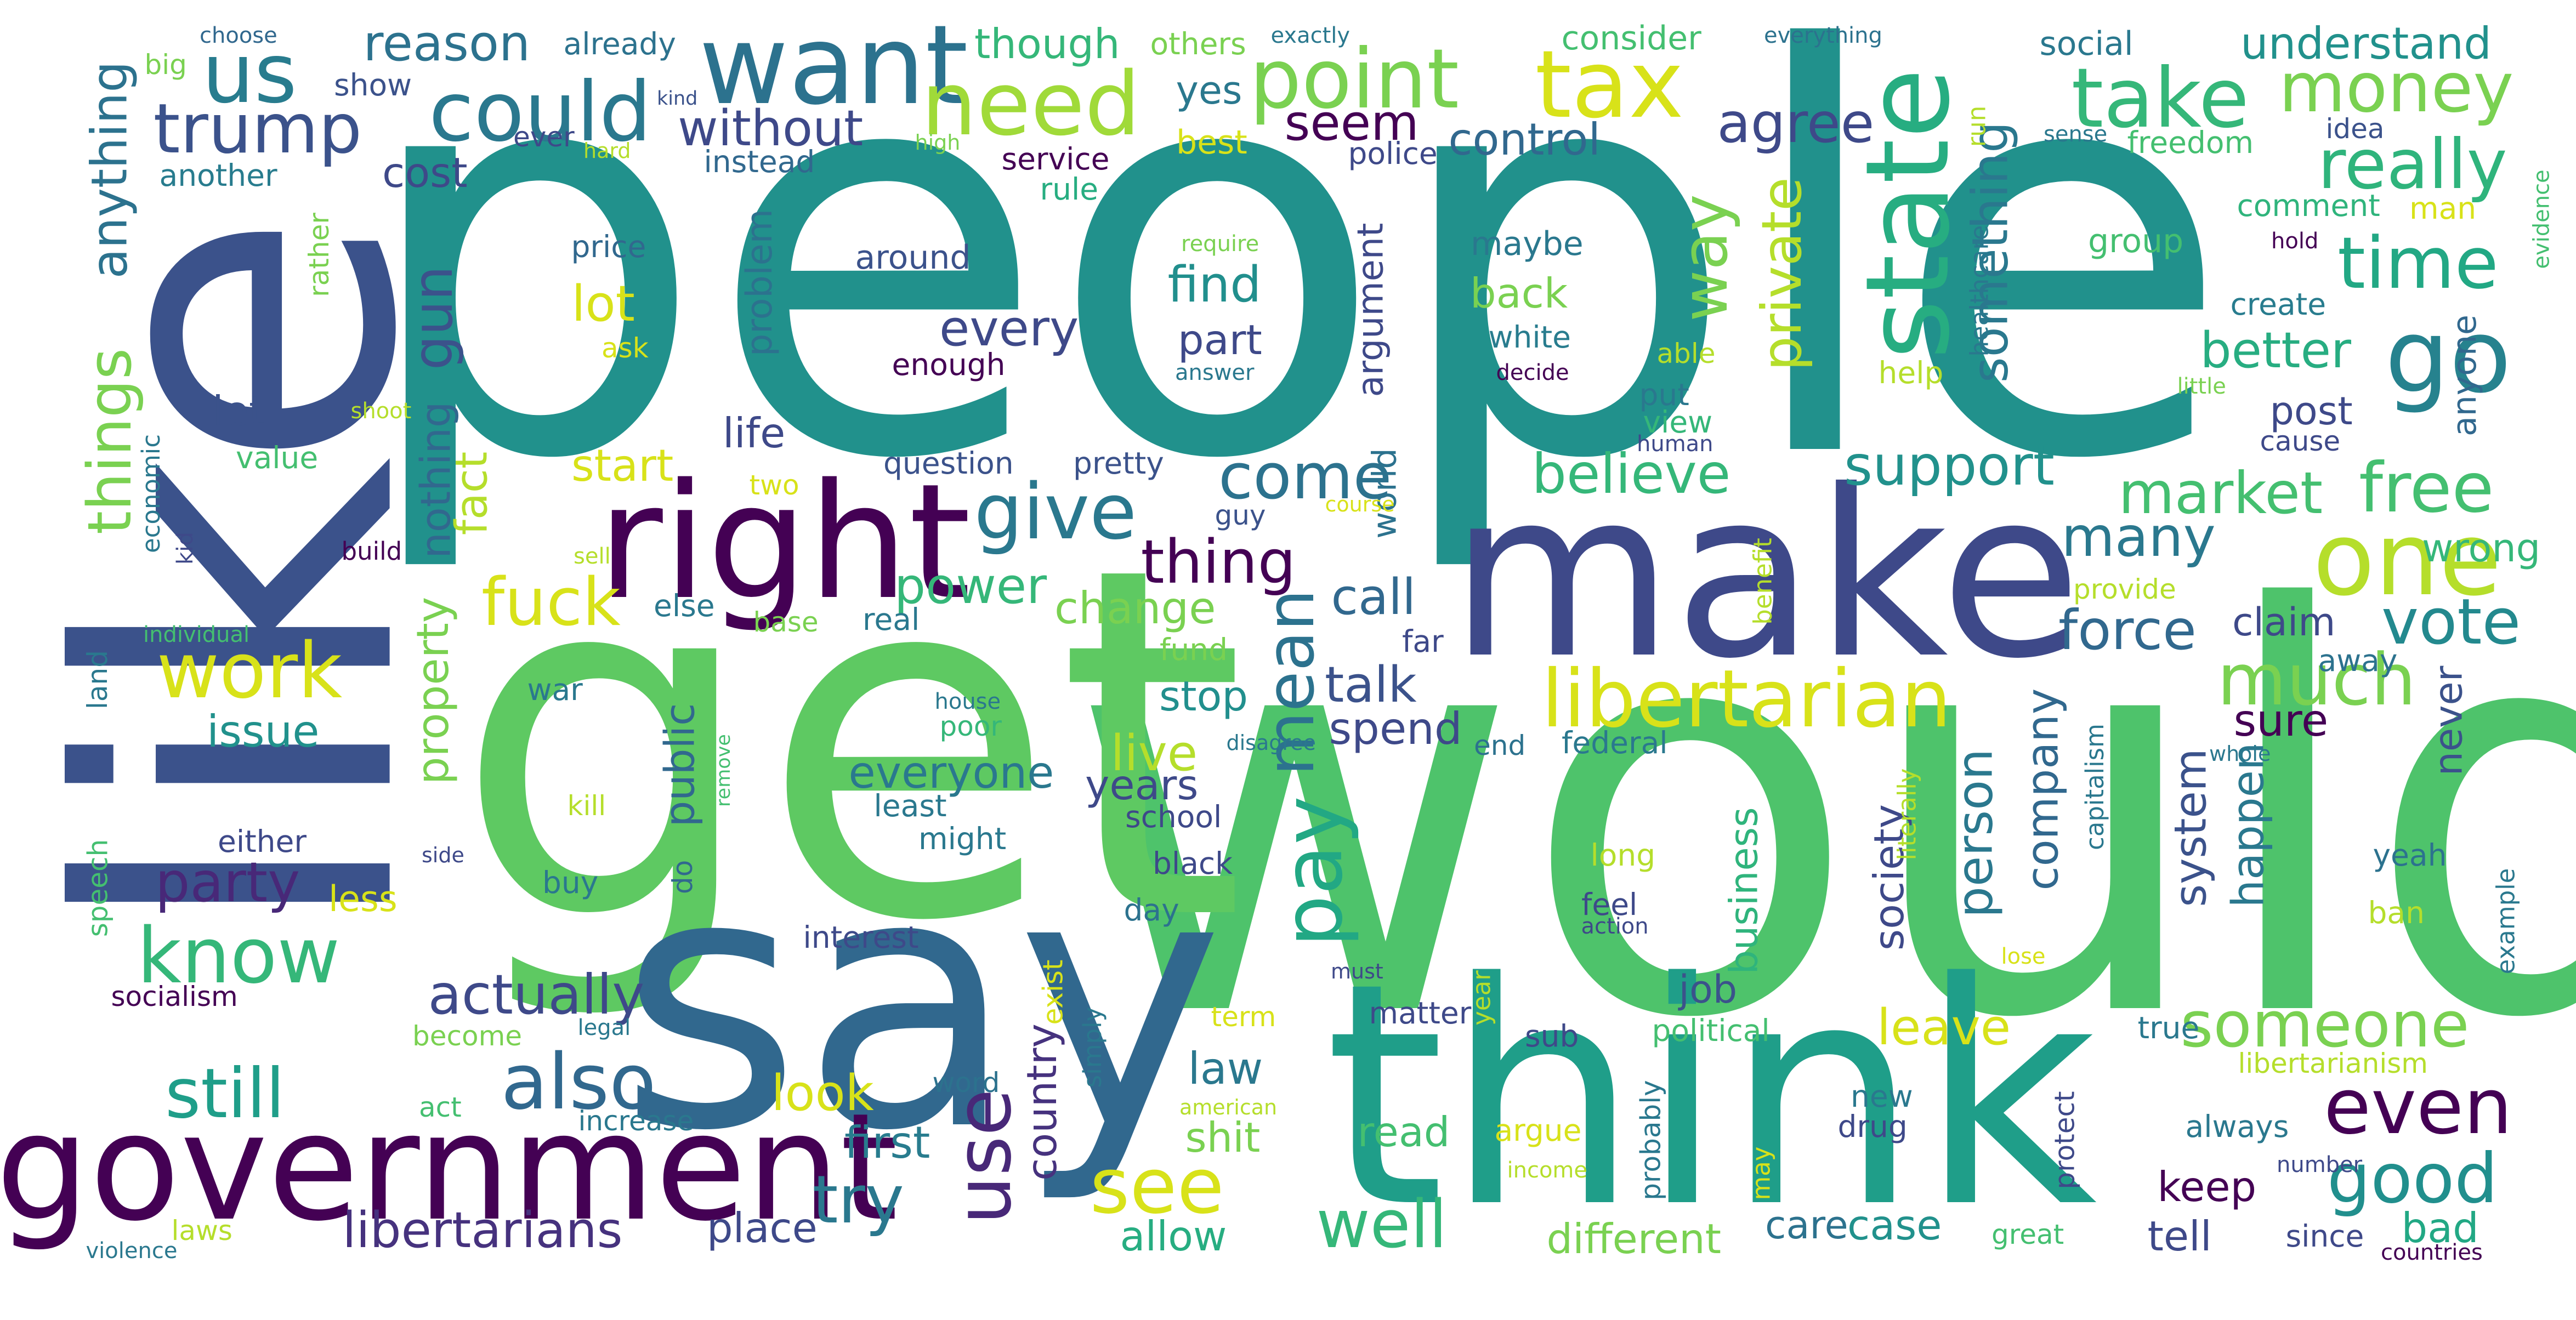 This screenshot has height=1320, width=2576. Describe the element at coordinates (1154, 753) in the screenshot. I see `word-live: live` at that location.